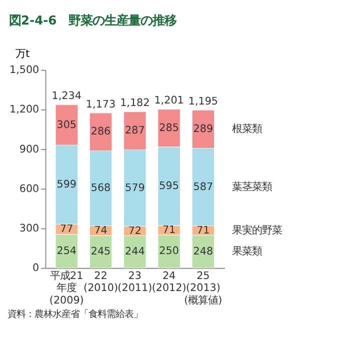 The image size is (350, 338). Describe the element at coordinates (100, 252) in the screenshot. I see `data-label: 245` at that location.